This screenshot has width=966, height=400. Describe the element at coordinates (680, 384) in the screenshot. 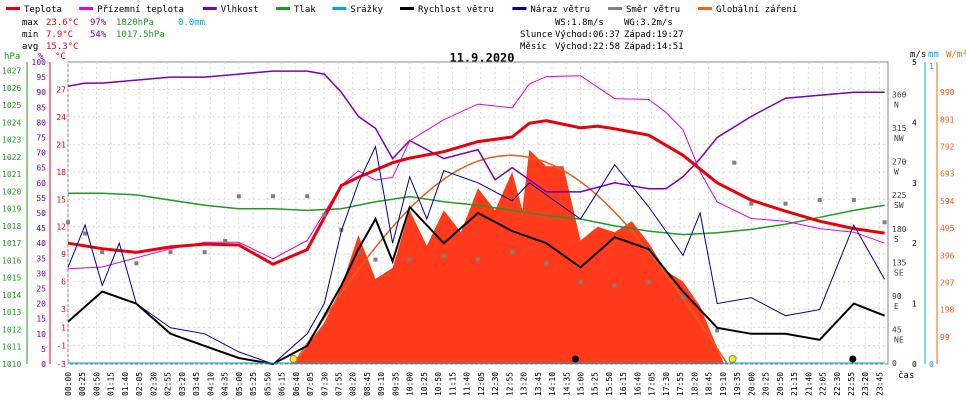

I see `tick-x-43: 17:55` at that location.